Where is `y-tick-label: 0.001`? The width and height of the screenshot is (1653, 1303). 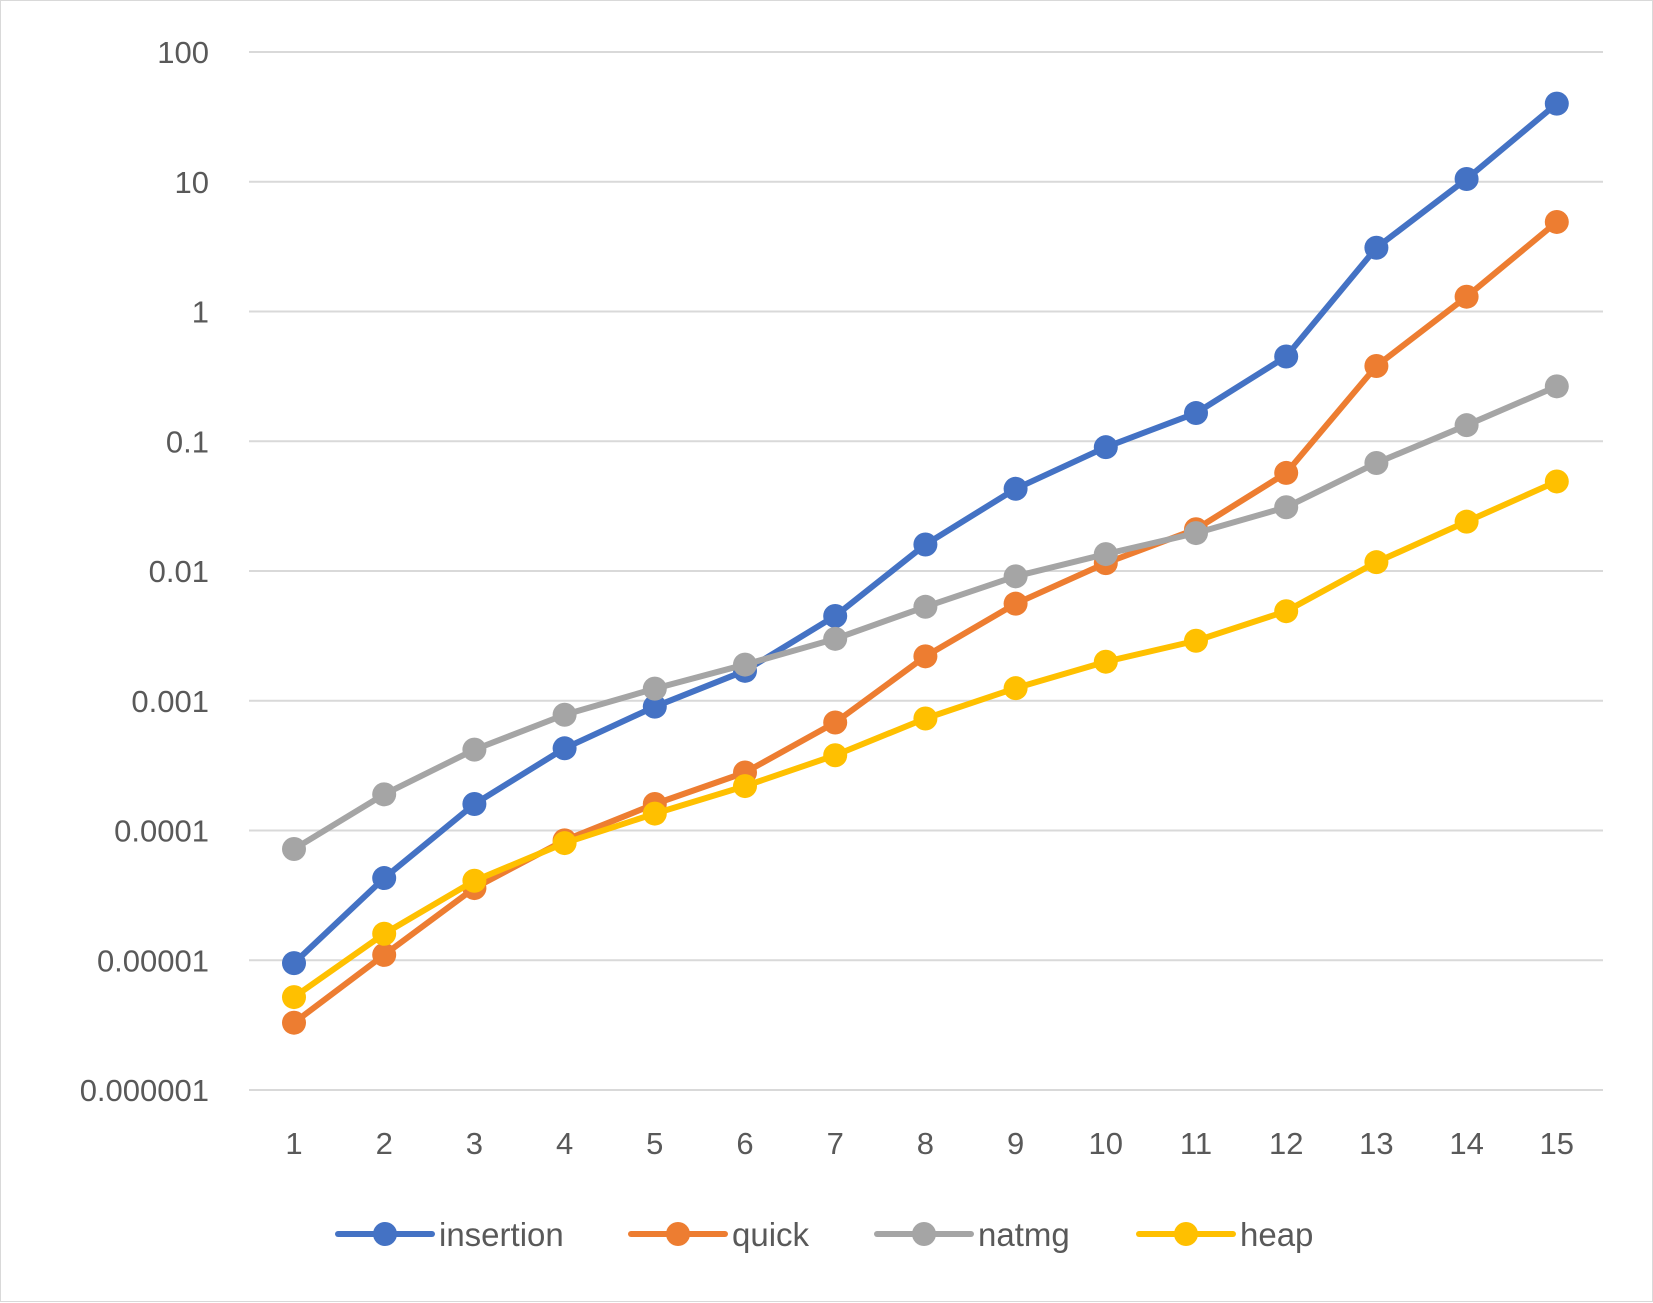 y-tick-label: 0.001 is located at coordinates (170, 701).